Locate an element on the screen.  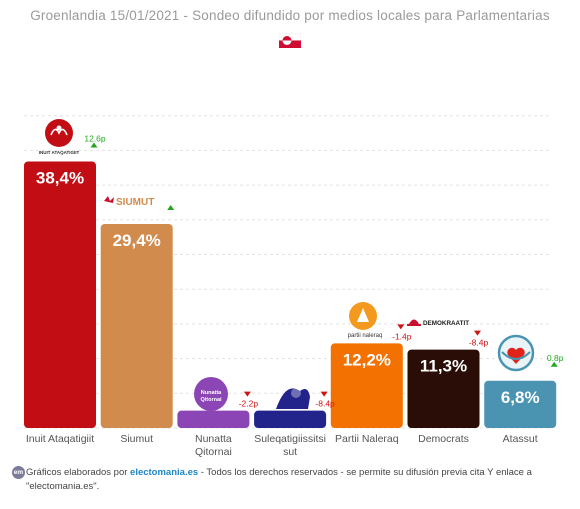
bar-value-label: 6,8% is located at coordinates (520, 397).